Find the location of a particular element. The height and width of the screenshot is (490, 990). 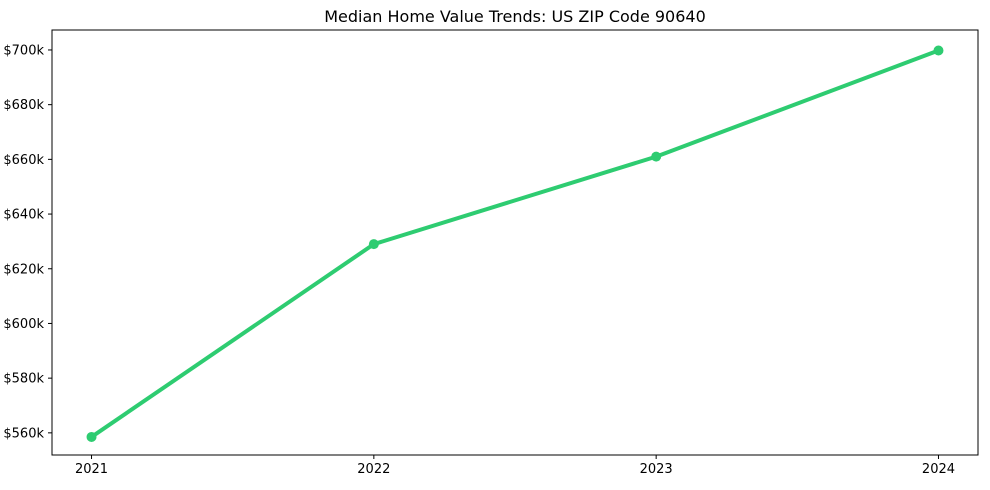

x-tick-label: 2024 is located at coordinates (938, 469).